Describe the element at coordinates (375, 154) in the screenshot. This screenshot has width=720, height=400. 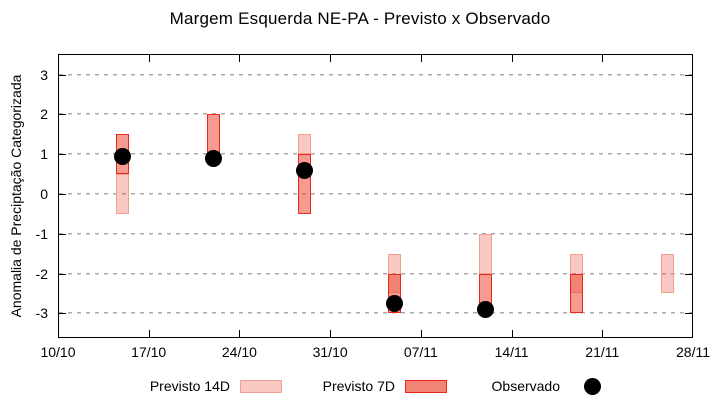
I see `gridline-y1` at that location.